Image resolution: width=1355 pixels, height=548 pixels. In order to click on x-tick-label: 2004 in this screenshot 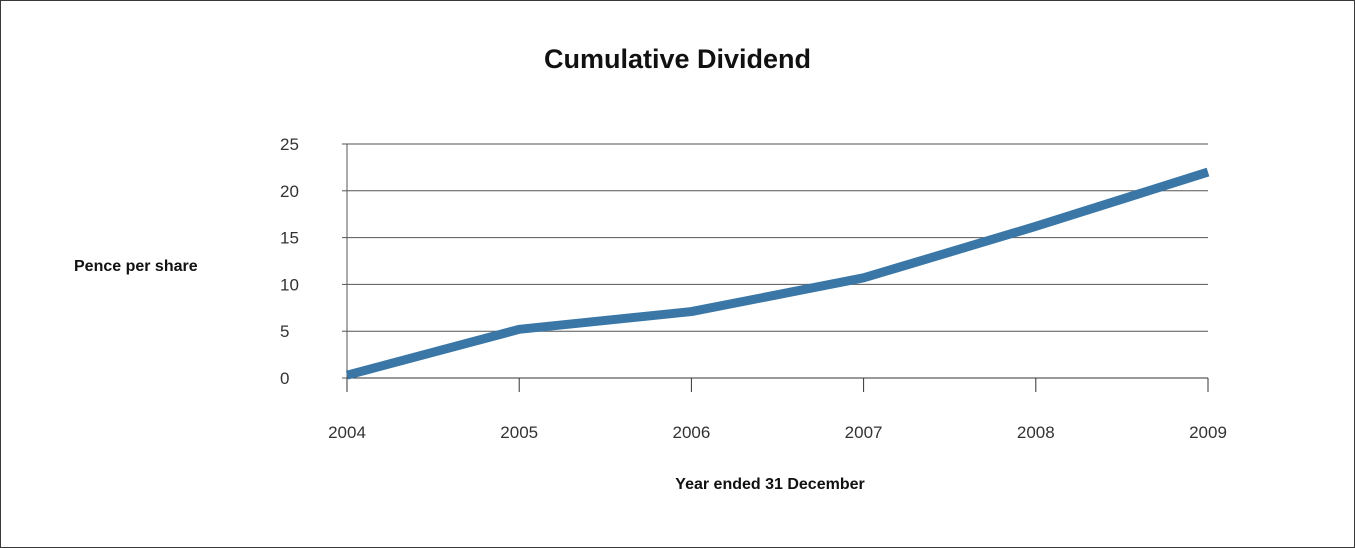, I will do `click(347, 432)`.